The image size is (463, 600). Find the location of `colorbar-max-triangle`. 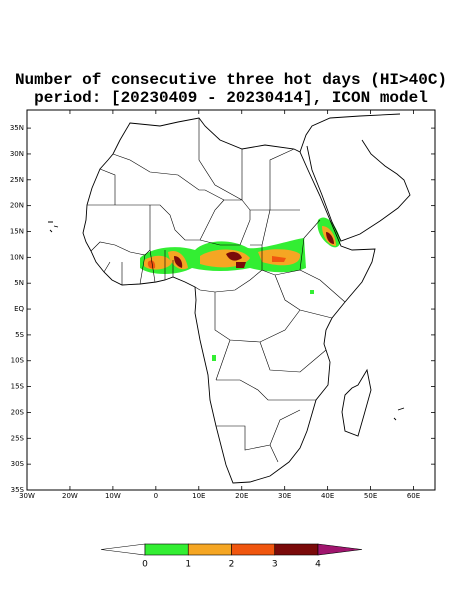

colorbar-max-triangle is located at coordinates (340, 549).